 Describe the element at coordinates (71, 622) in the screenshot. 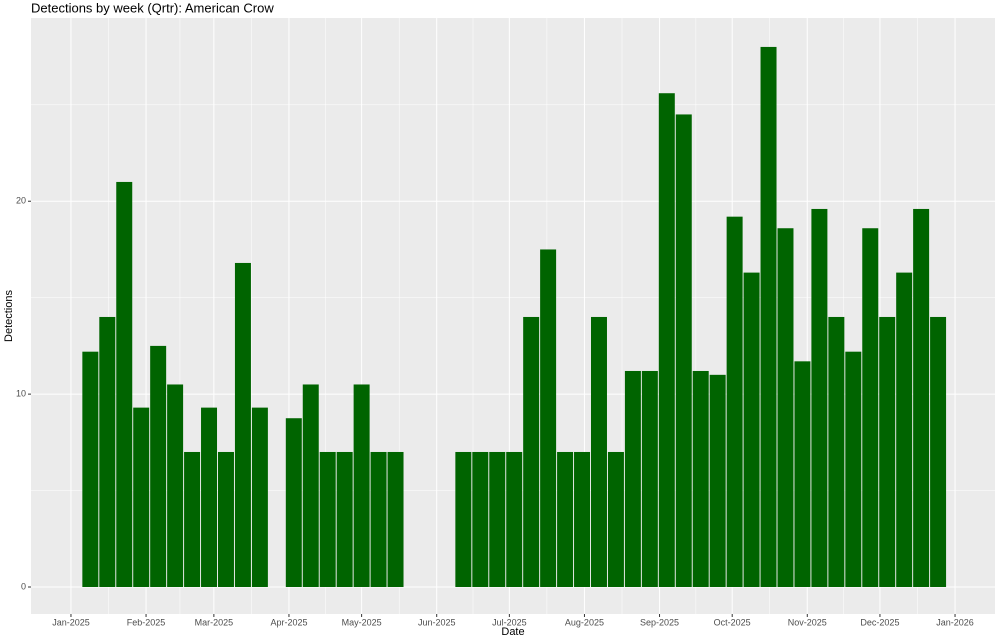

I see `x-tick-label: Jan-2025` at that location.